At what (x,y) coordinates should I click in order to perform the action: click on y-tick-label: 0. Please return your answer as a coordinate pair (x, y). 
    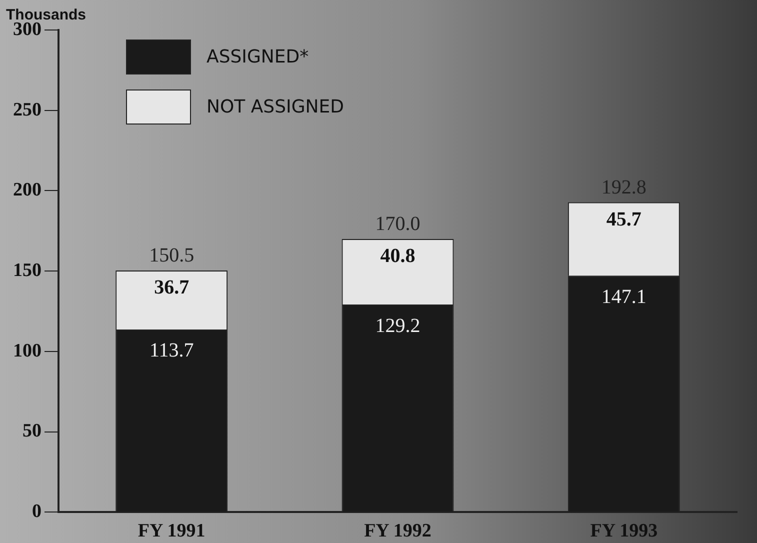
    Looking at the image, I should click on (37, 511).